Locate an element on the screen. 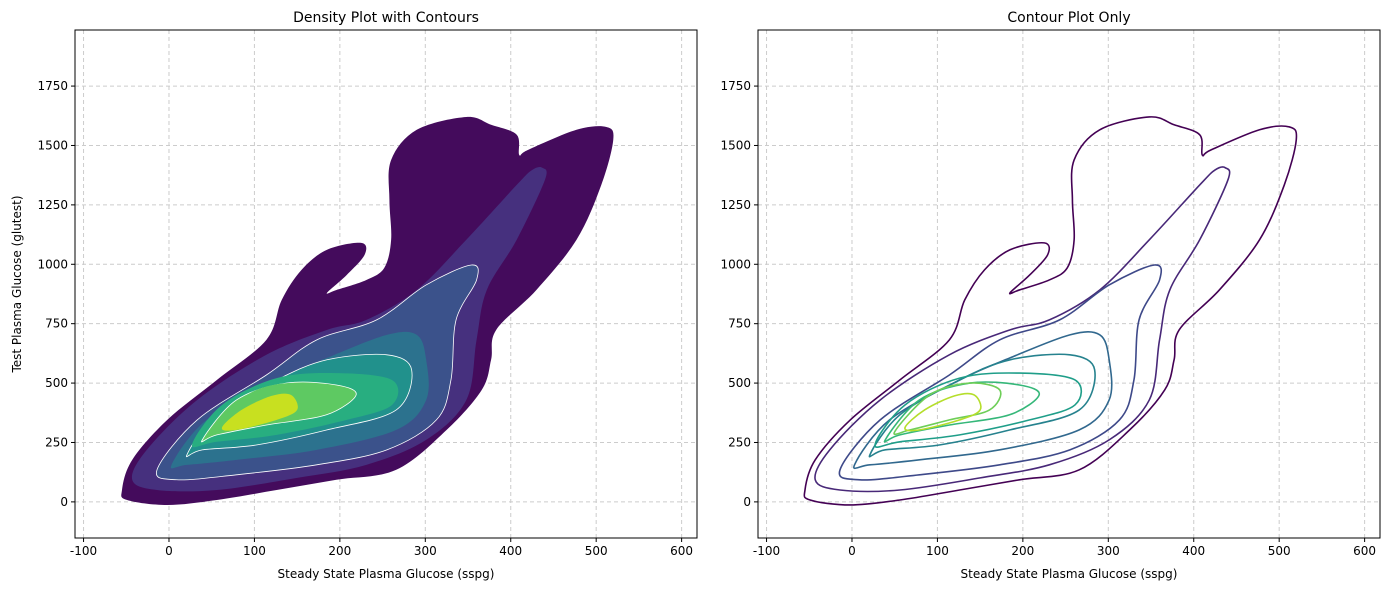 Image resolution: width=1389 pixels, height=590 pixels. right-x-axis-label: Steady State Plasma Glucose (sspg) is located at coordinates (1069, 574).